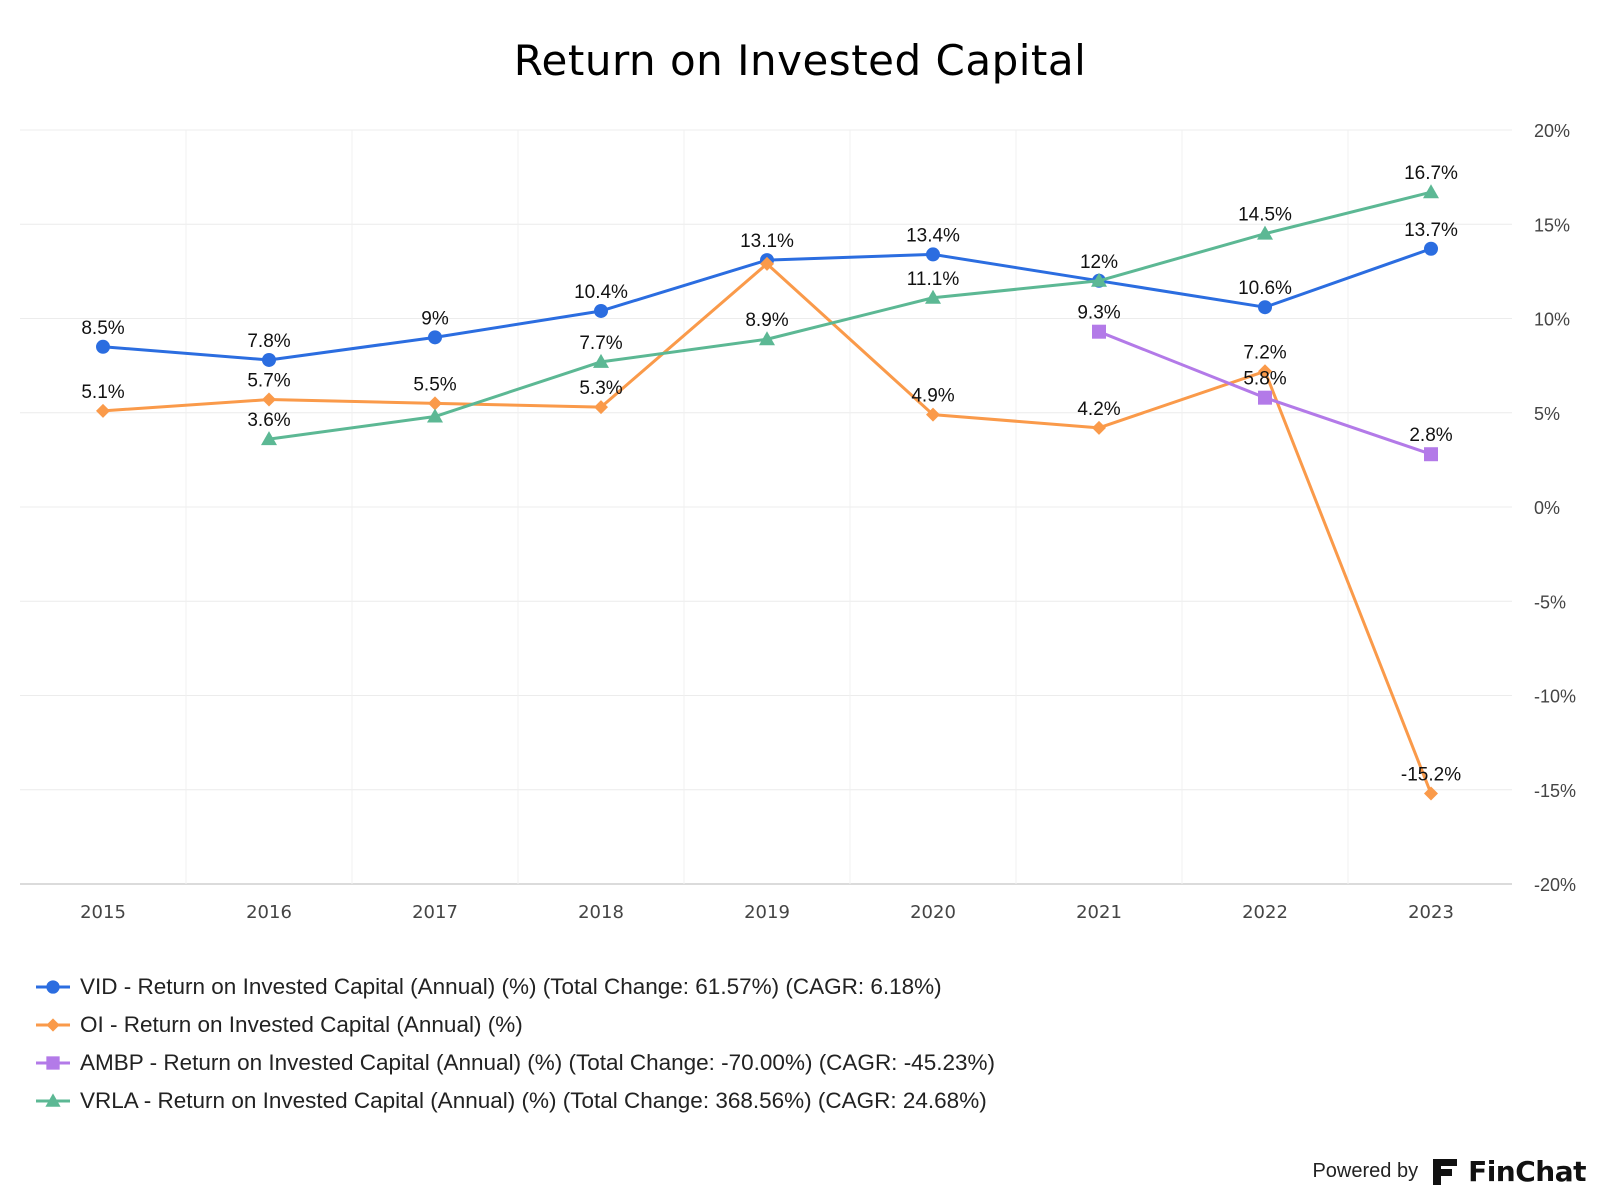 The height and width of the screenshot is (1200, 1600). What do you see at coordinates (434, 384) in the screenshot?
I see `data-label: 5.5%` at bounding box center [434, 384].